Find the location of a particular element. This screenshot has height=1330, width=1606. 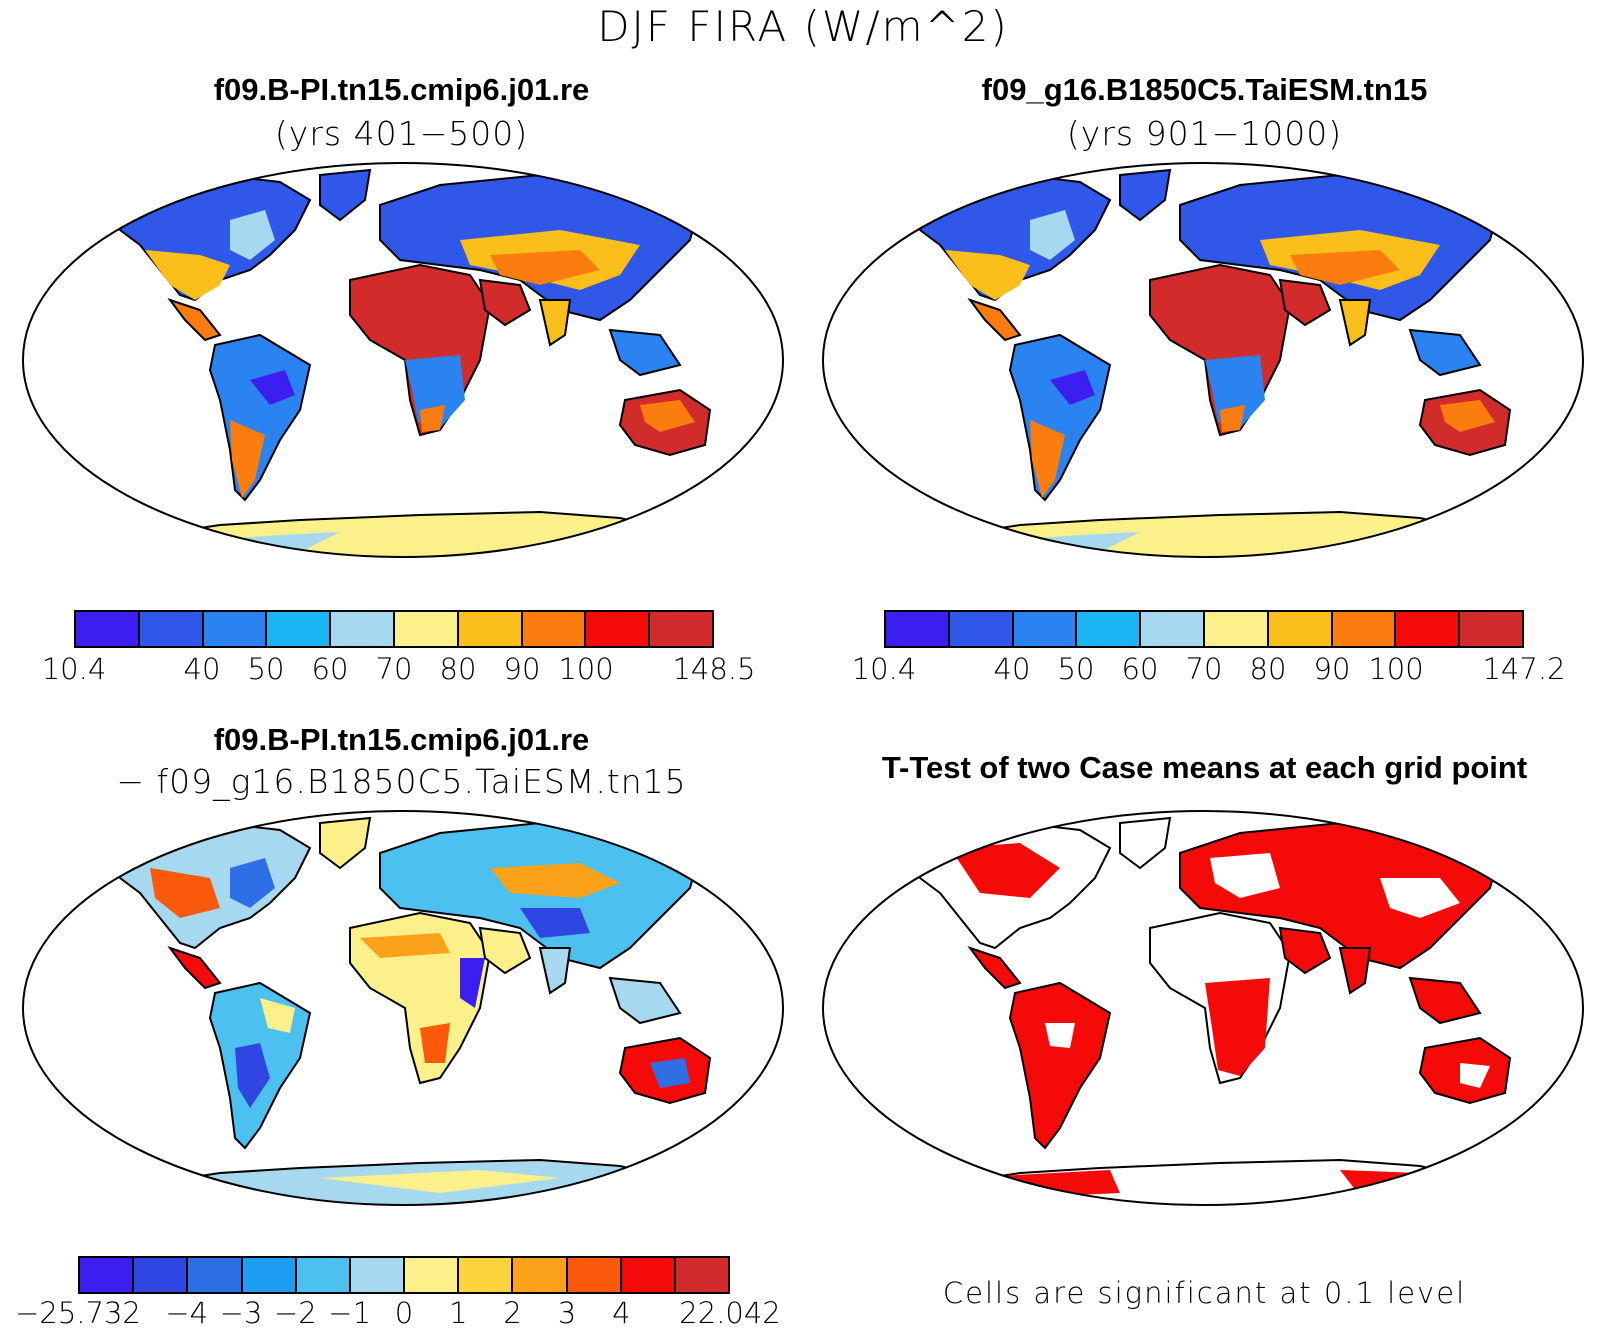

colorbar-tick-label: 4 is located at coordinates (621, 1313).